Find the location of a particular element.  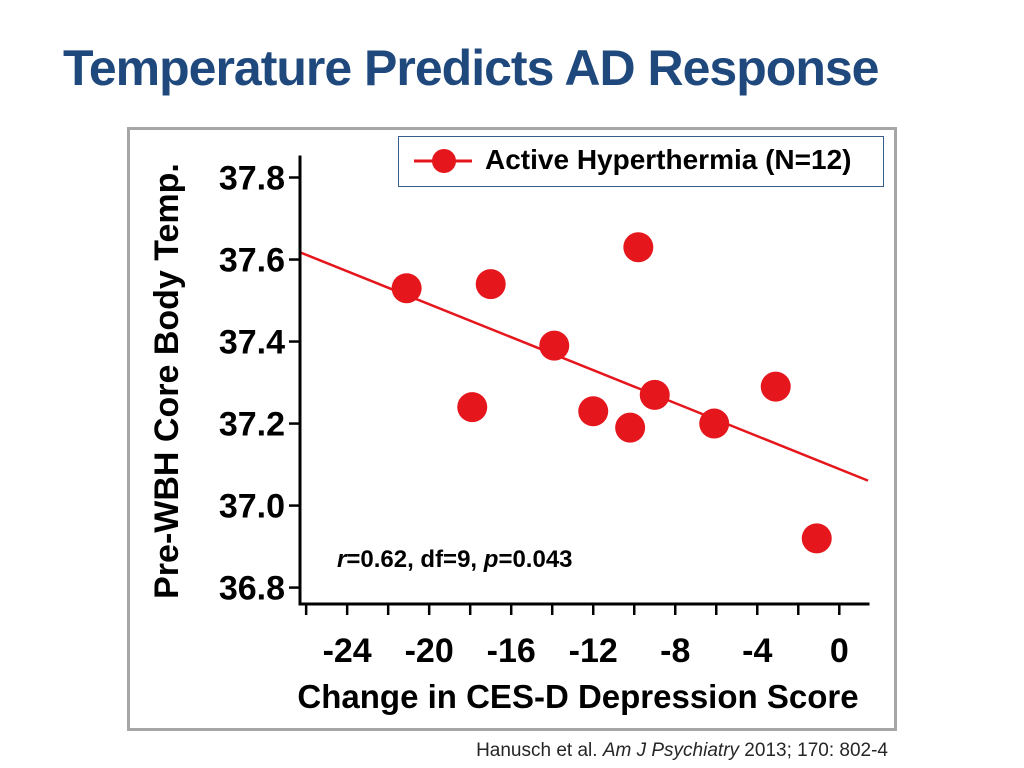

x-tick-label: -4 is located at coordinates (757, 651).